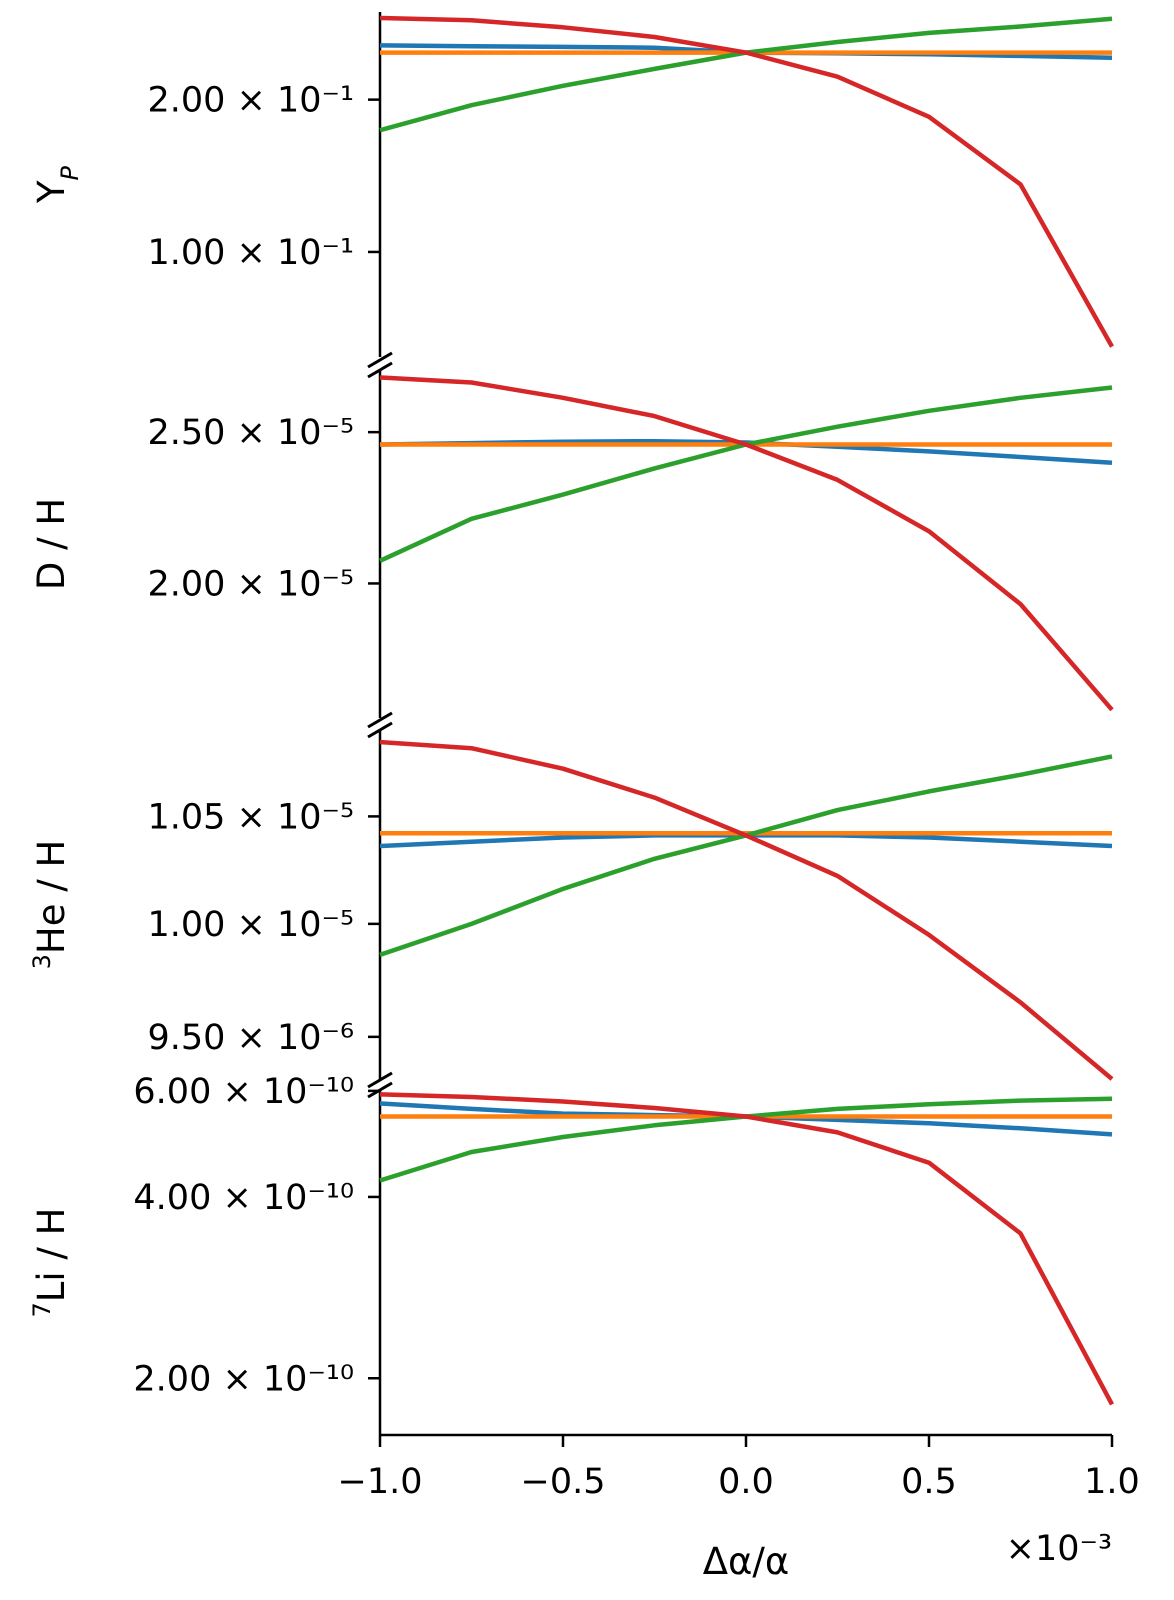 This screenshot has height=1600, width=1174. Describe the element at coordinates (1059, 1549) in the screenshot. I see `x-axis-multiplier: ×10⁻³` at that location.